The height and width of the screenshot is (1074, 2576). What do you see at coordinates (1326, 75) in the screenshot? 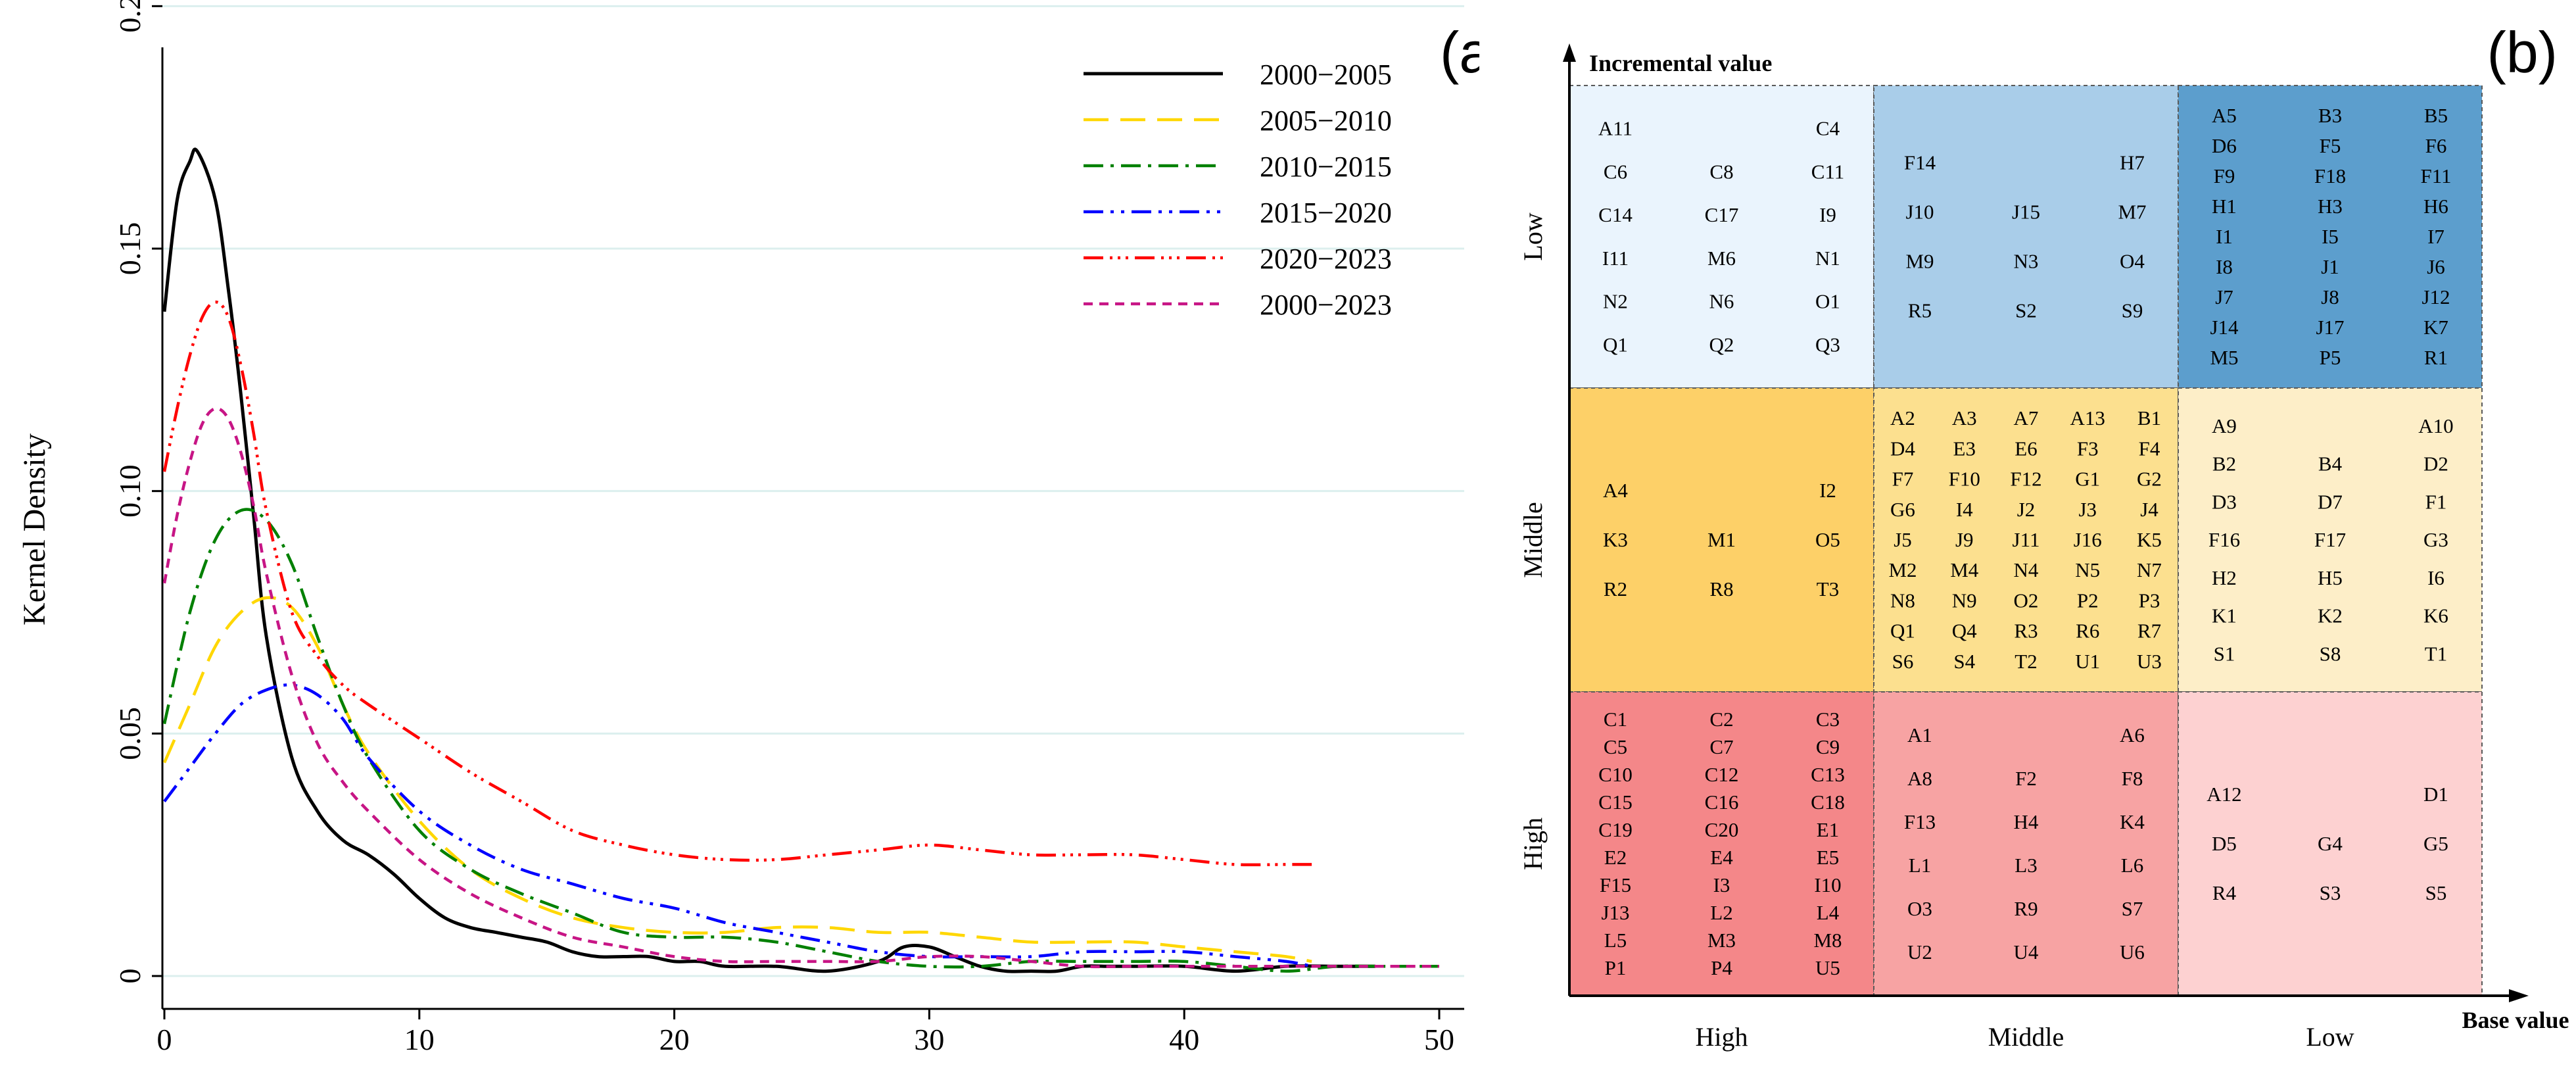
I see `legend-label-0: 2000−2005` at bounding box center [1326, 75].